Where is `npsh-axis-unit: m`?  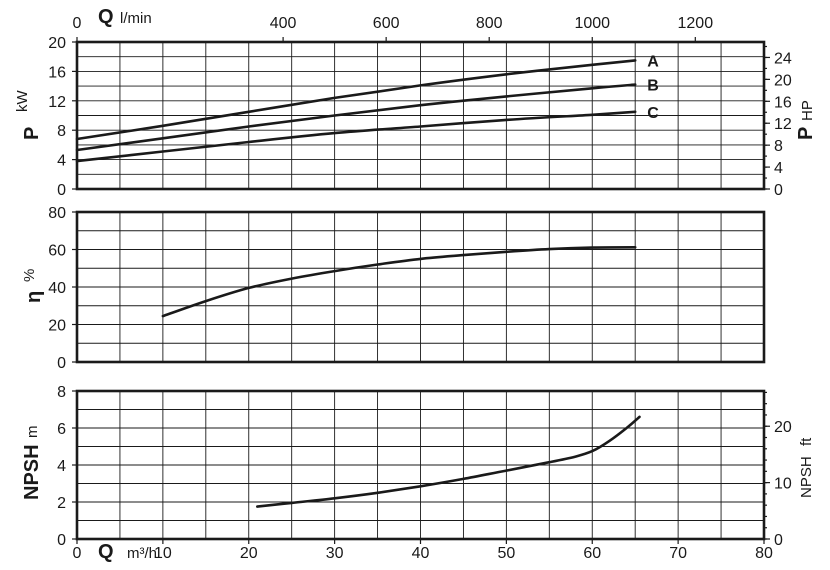 npsh-axis-unit: m is located at coordinates (32, 432).